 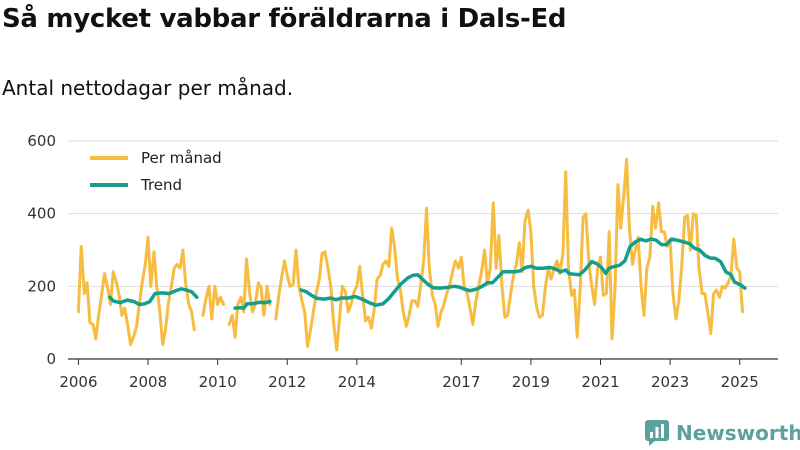 I want to click on chart-title: Så mycket vabbar föräldrarna i Dals-Ed, so click(x=284, y=19).